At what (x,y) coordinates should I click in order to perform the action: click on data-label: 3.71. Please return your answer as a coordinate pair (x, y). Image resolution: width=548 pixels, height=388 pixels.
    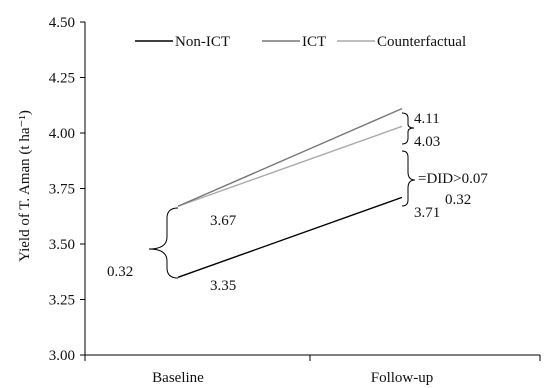
    Looking at the image, I should click on (427, 213).